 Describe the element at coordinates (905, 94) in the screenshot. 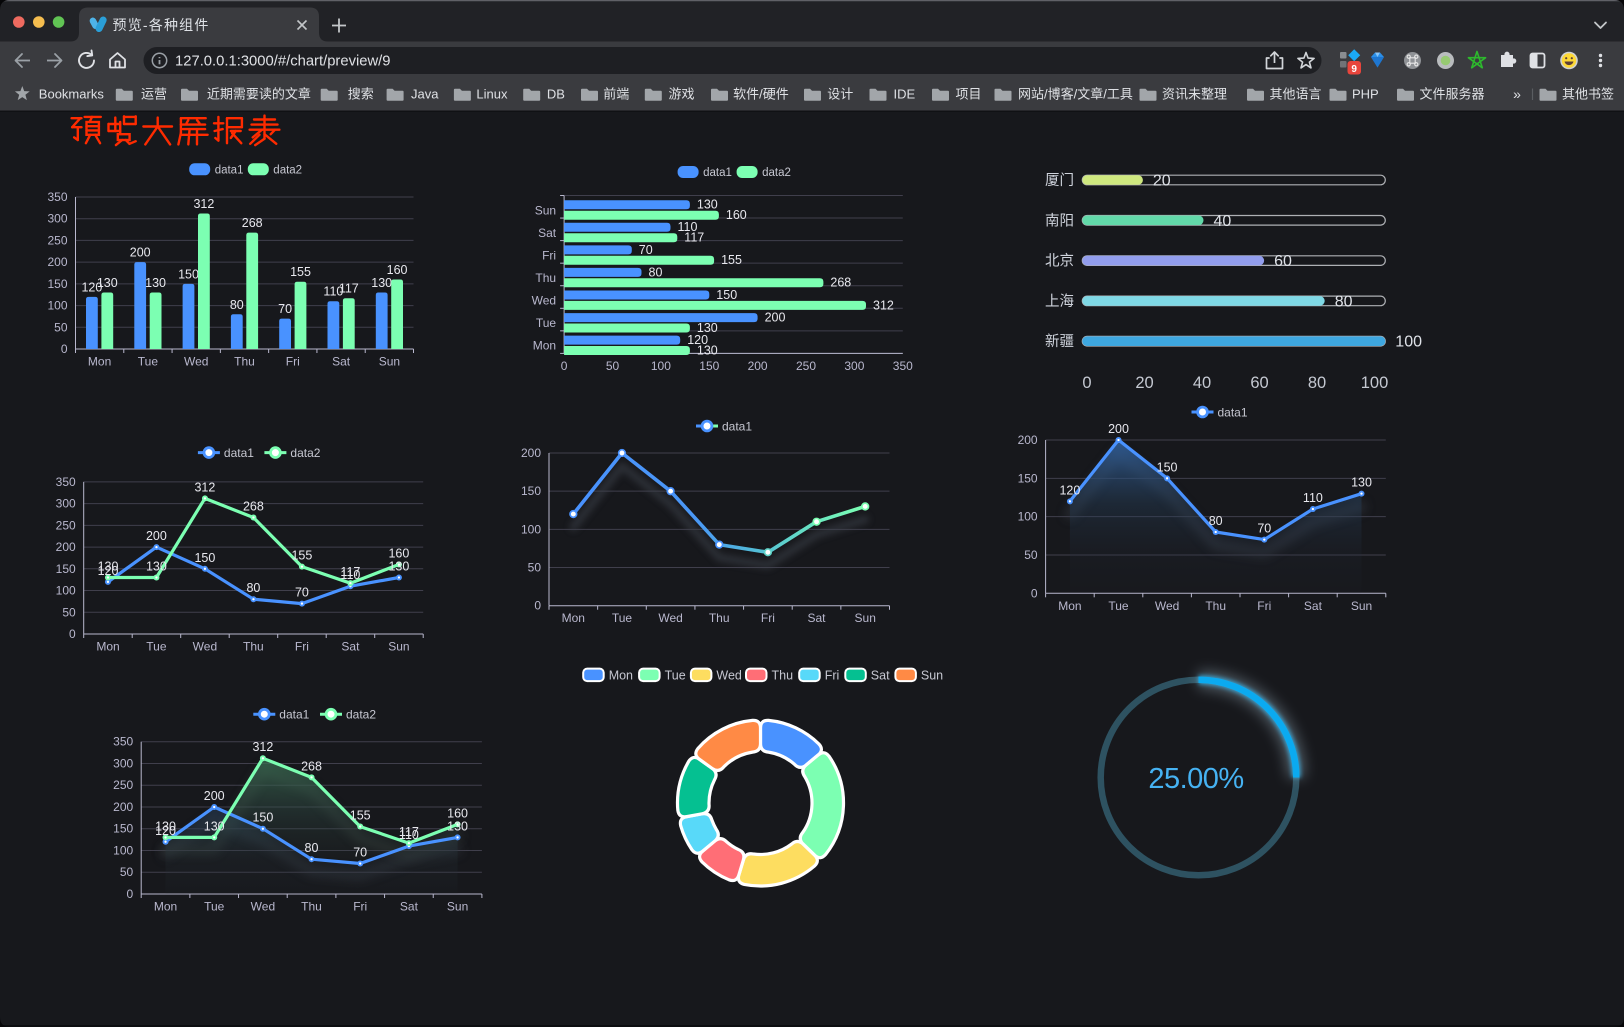

I see `svg-text: IDE` at that location.